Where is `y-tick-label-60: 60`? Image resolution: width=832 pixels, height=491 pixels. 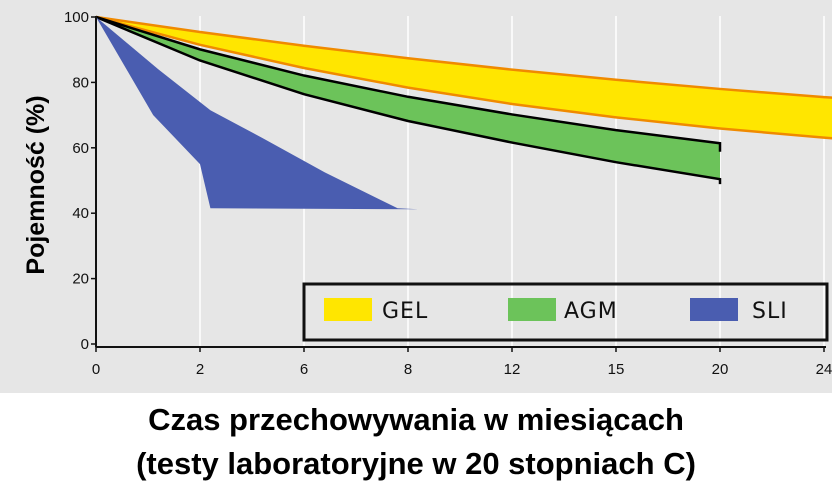
y-tick-label-60: 60 is located at coordinates (80, 148).